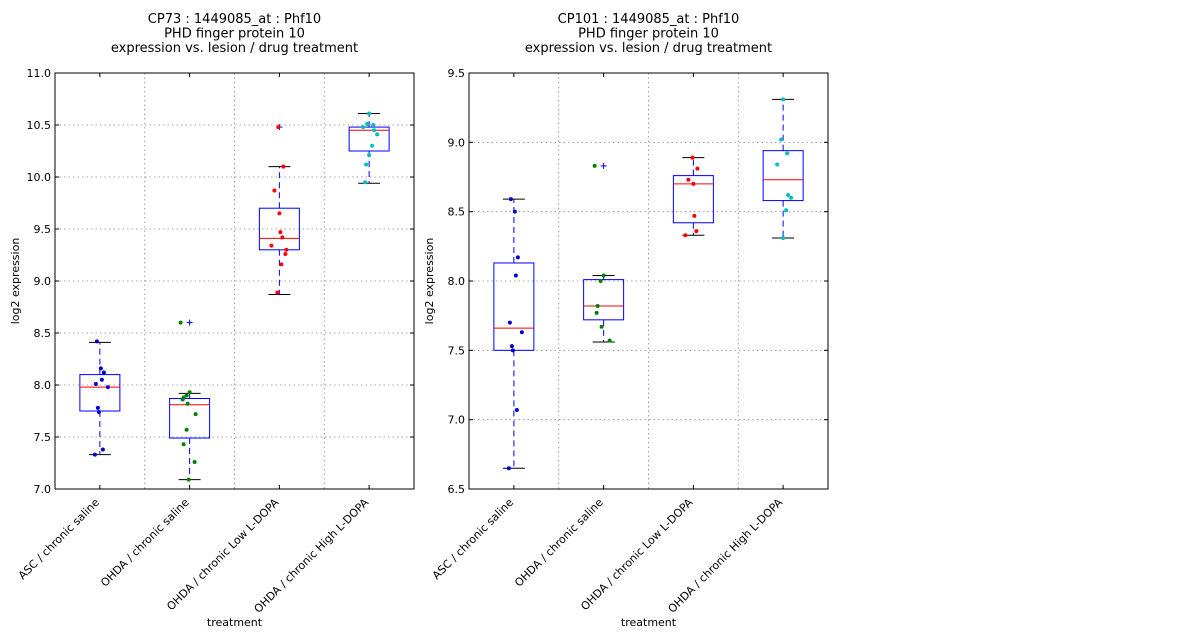  I want to click on y-tick-label: 9.5, so click(43, 229).